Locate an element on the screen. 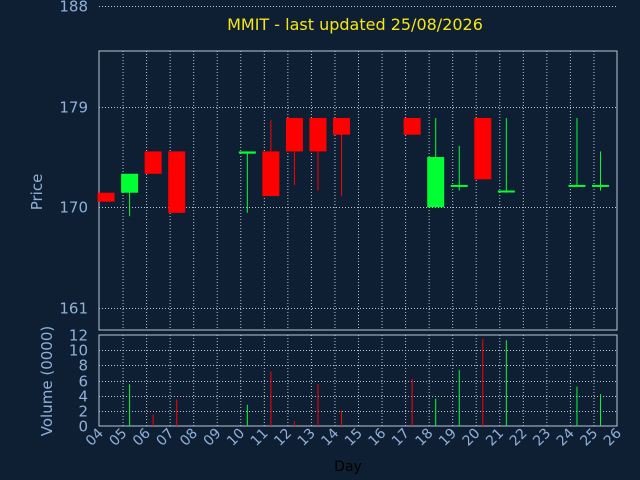 The height and width of the screenshot is (480, 640). price-tick-label: 188 is located at coordinates (73, 8).